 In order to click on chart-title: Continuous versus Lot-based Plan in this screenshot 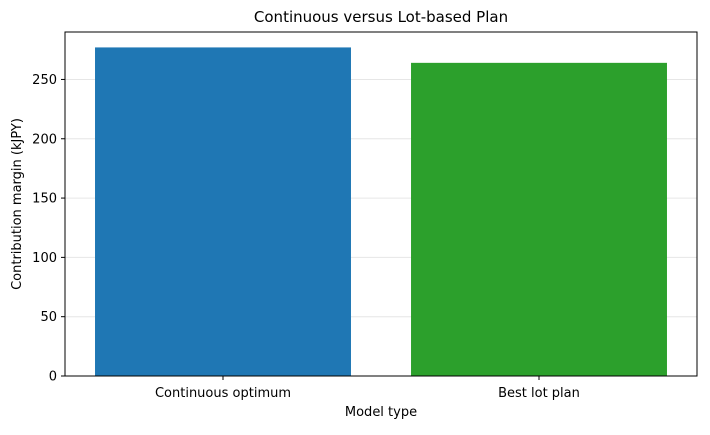, I will do `click(381, 17)`.